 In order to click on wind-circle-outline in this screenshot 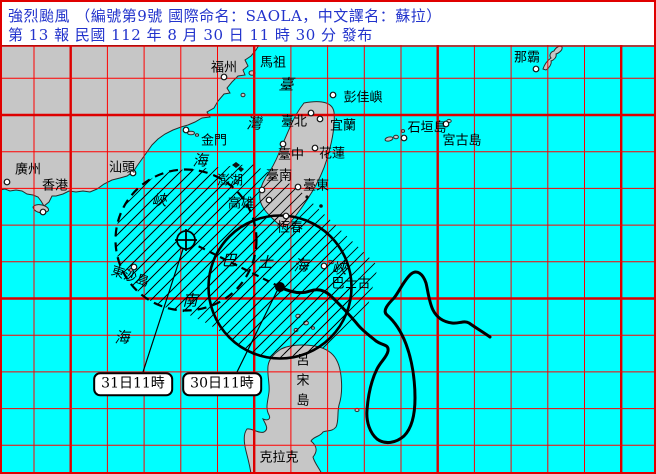, I will do `click(280, 287)`.